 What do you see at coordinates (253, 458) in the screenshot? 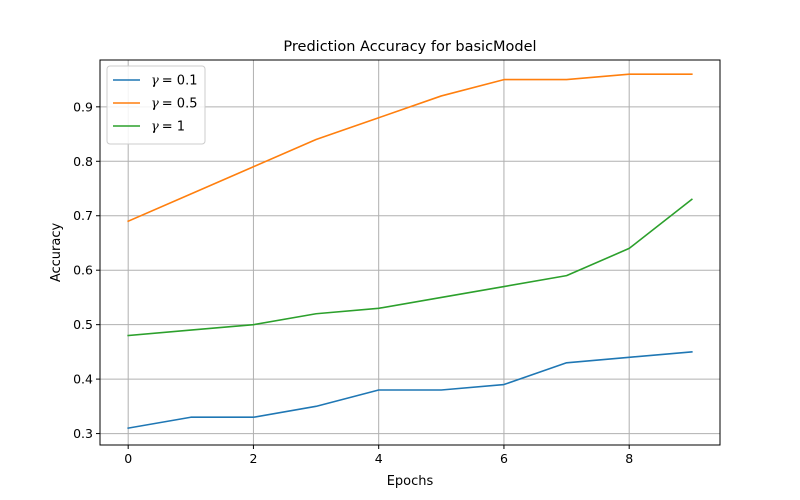
I see `x-tick-label: 2` at bounding box center [253, 458].